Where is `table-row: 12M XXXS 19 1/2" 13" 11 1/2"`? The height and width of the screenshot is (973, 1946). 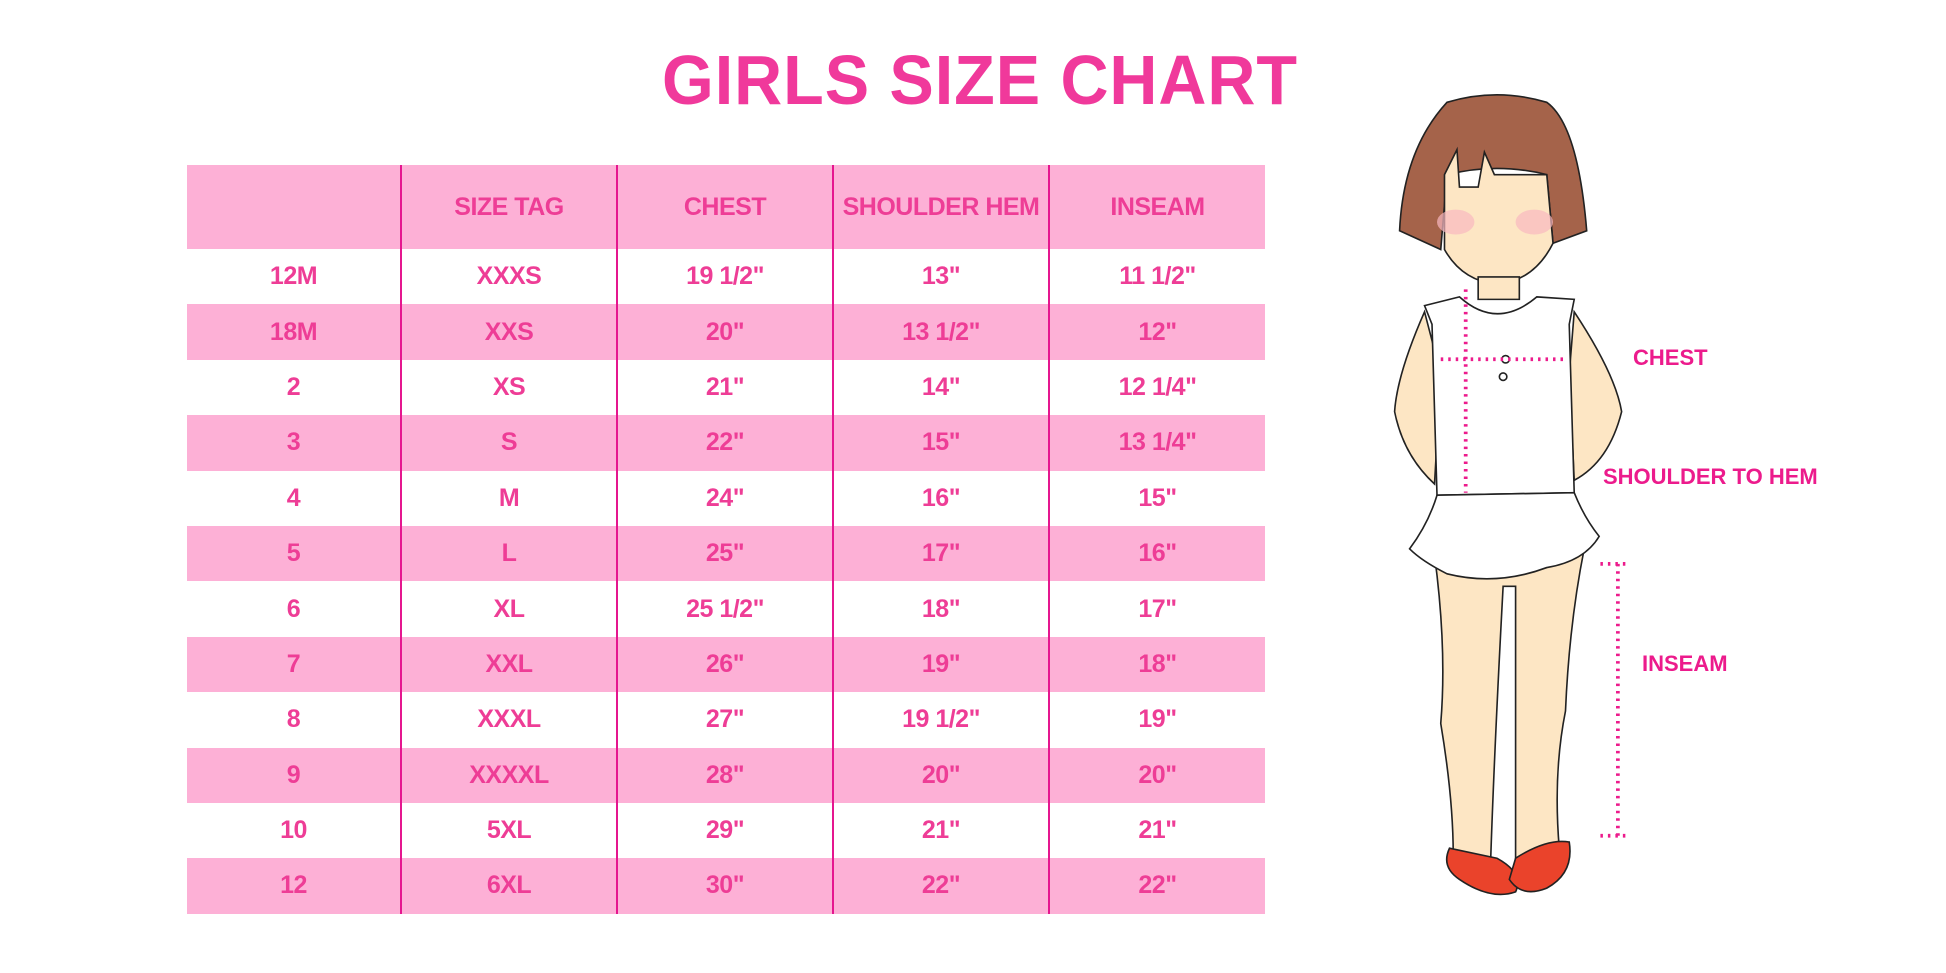 table-row: 12M XXXS 19 1/2" 13" 11 1/2" is located at coordinates (726, 277).